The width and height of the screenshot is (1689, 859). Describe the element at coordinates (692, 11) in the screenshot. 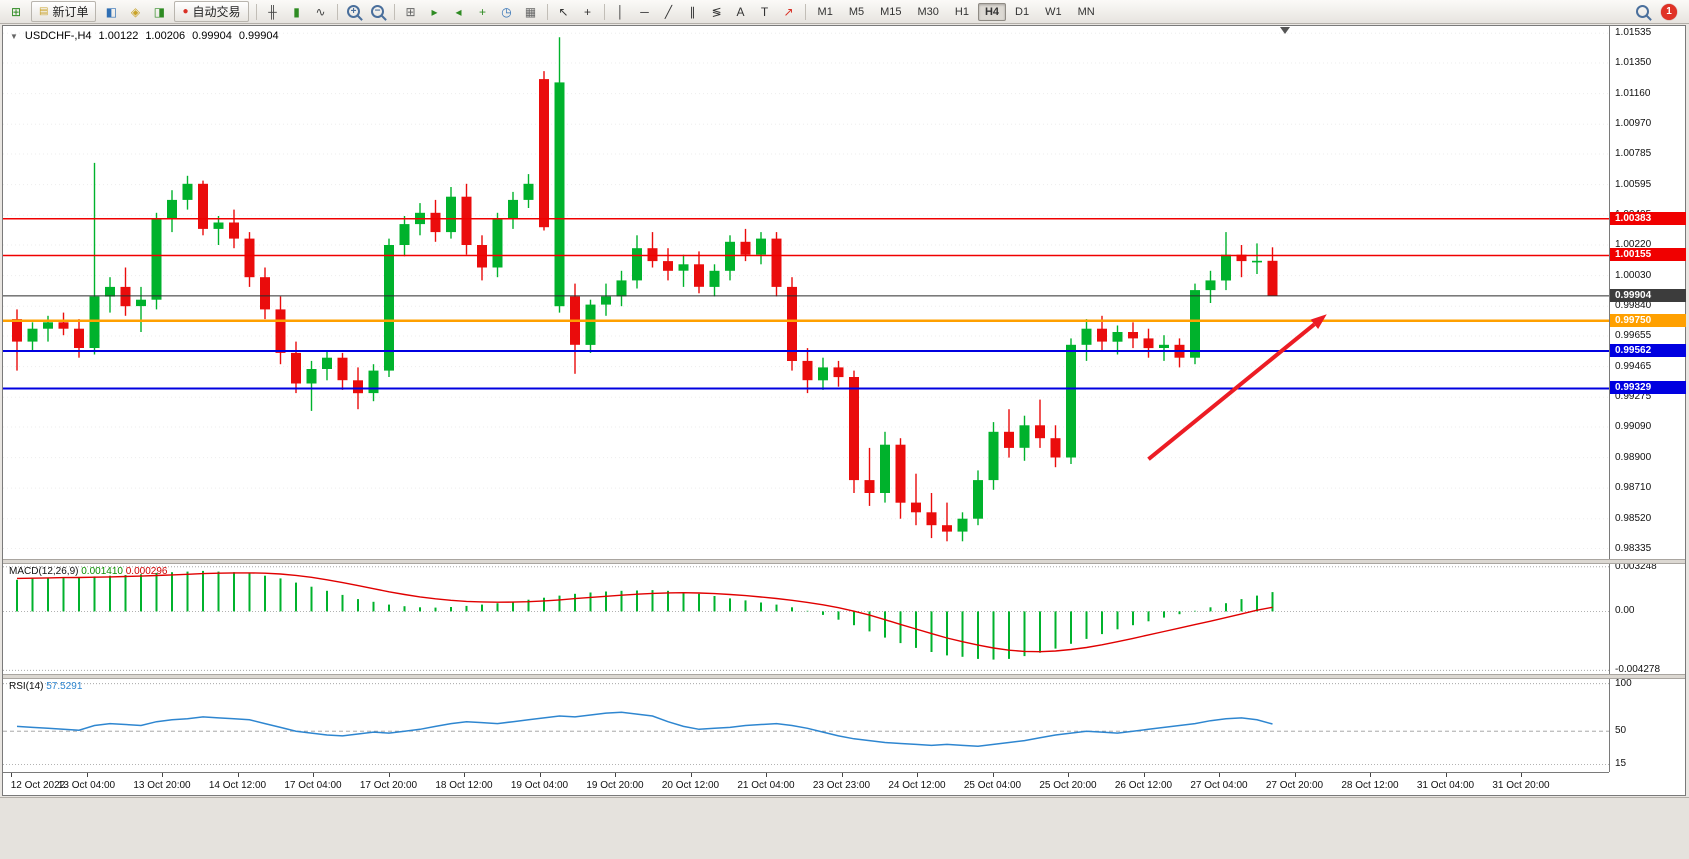

I see `channel-icon: ∥` at that location.